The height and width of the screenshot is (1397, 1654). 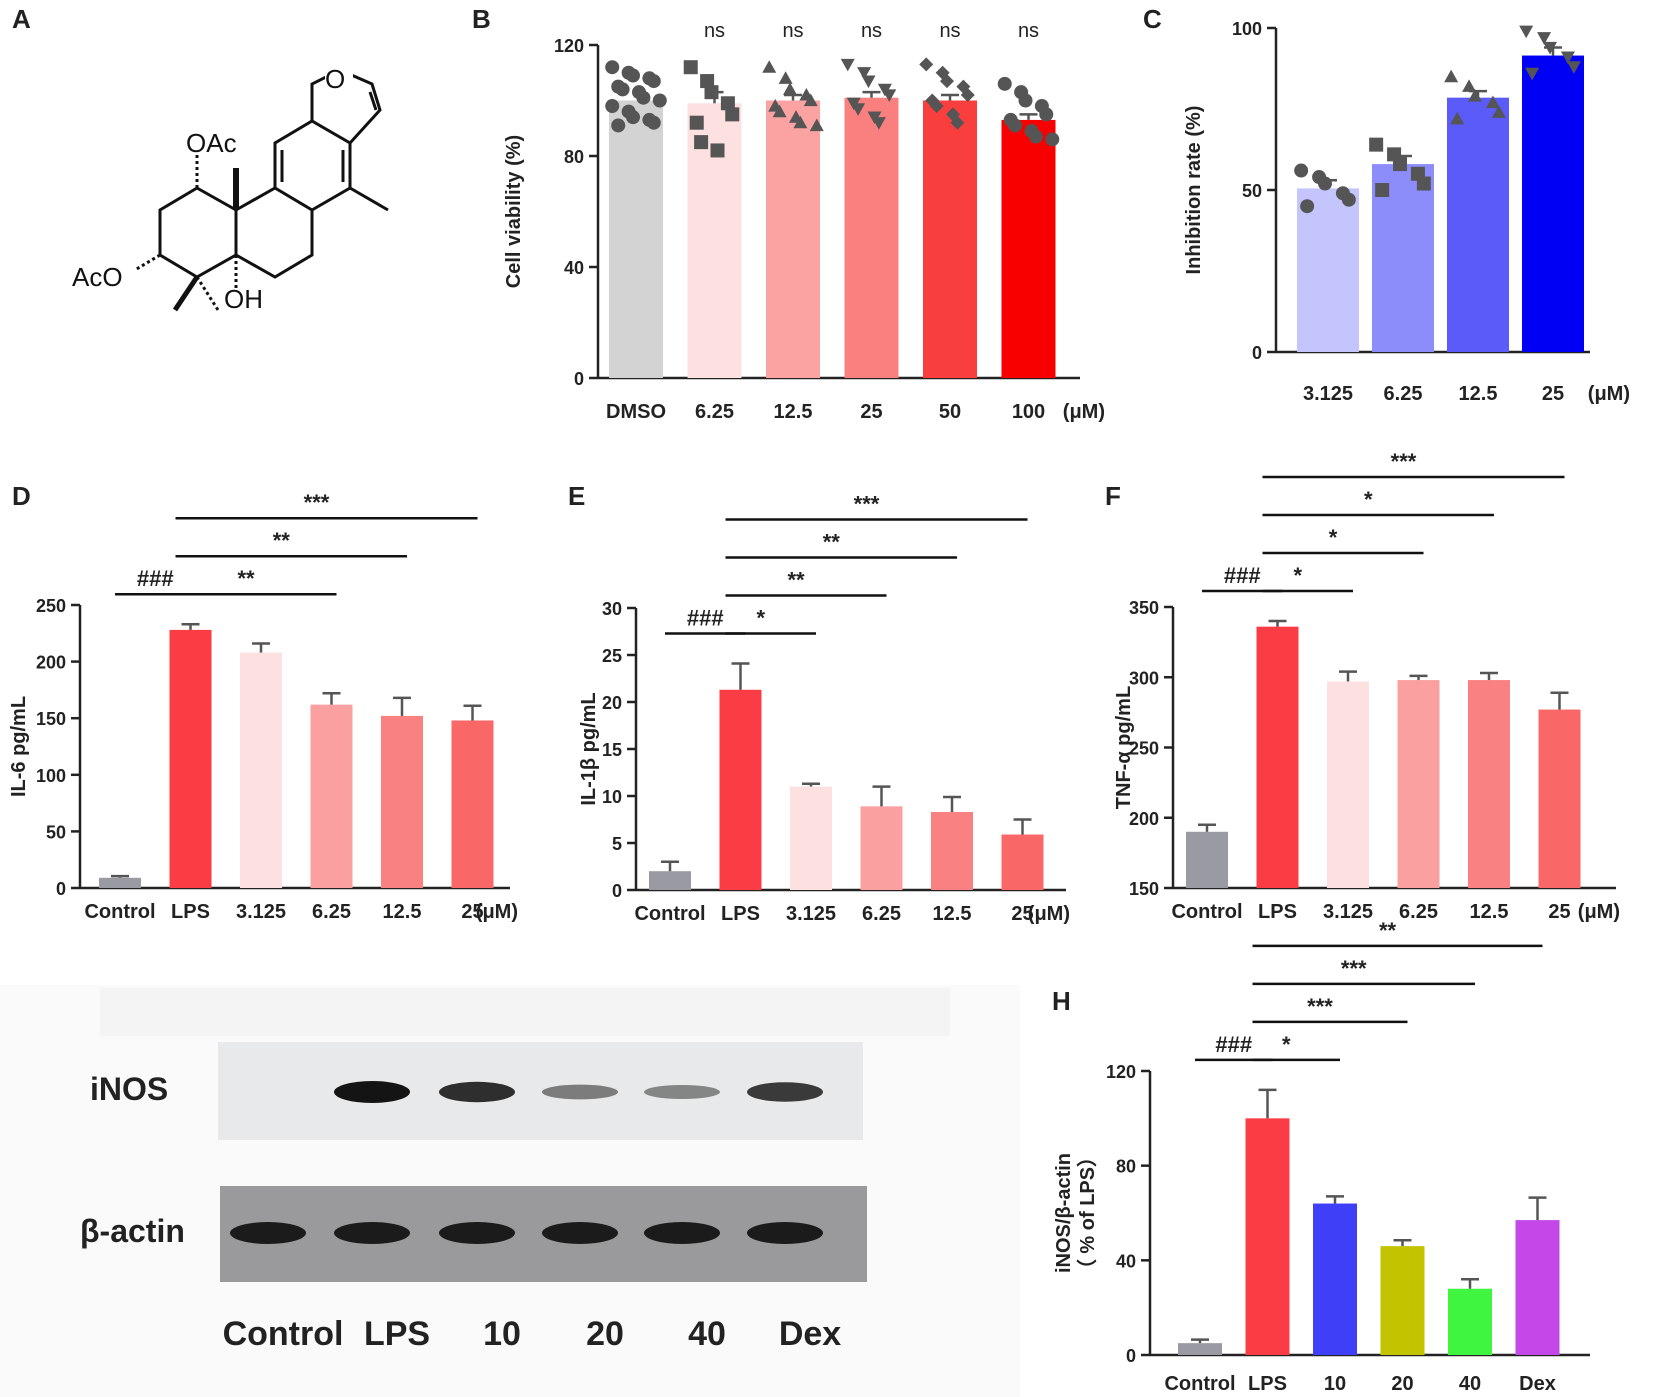 I want to click on panel-label-a: A, so click(x=21, y=19).